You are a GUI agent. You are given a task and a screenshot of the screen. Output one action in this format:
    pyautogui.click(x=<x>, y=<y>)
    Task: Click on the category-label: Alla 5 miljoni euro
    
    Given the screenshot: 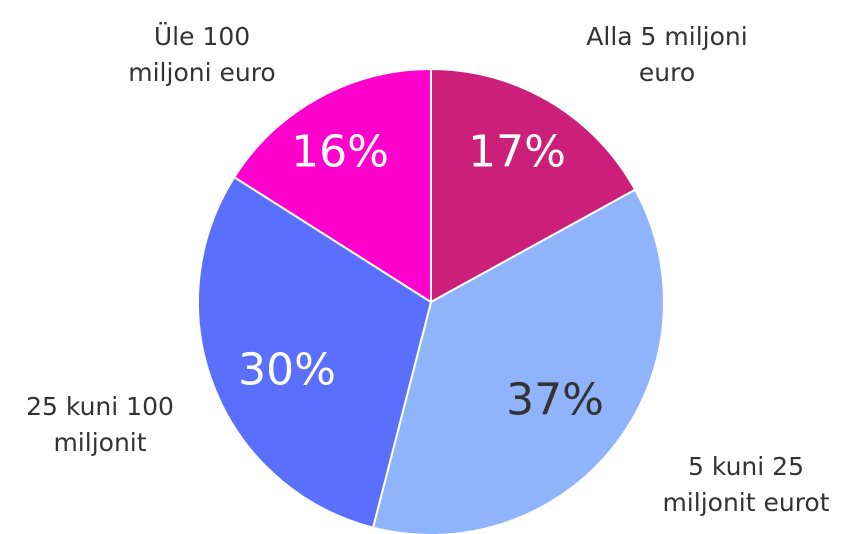 What is the action you would take?
    pyautogui.click(x=667, y=54)
    